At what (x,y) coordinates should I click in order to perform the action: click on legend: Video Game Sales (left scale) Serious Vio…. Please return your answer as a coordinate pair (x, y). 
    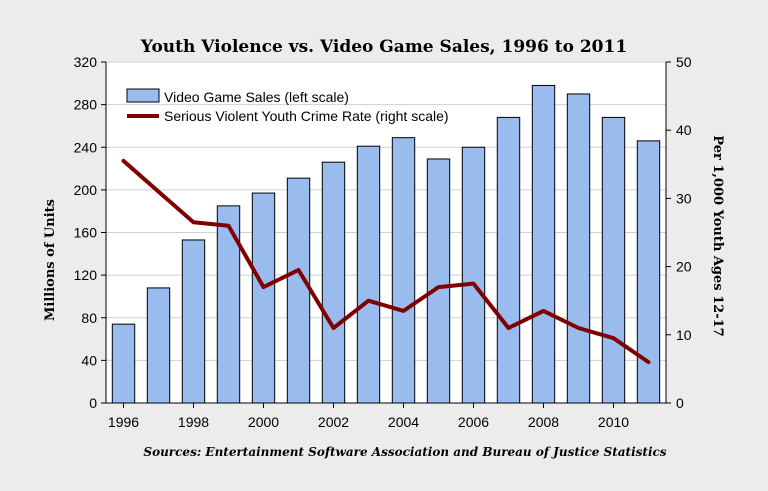
    Looking at the image, I should click on (287, 106).